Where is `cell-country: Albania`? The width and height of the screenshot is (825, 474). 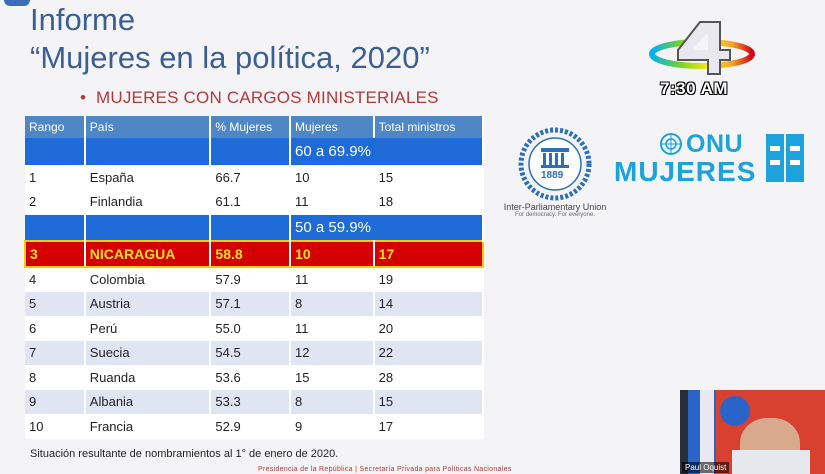
cell-country: Albania is located at coordinates (148, 402).